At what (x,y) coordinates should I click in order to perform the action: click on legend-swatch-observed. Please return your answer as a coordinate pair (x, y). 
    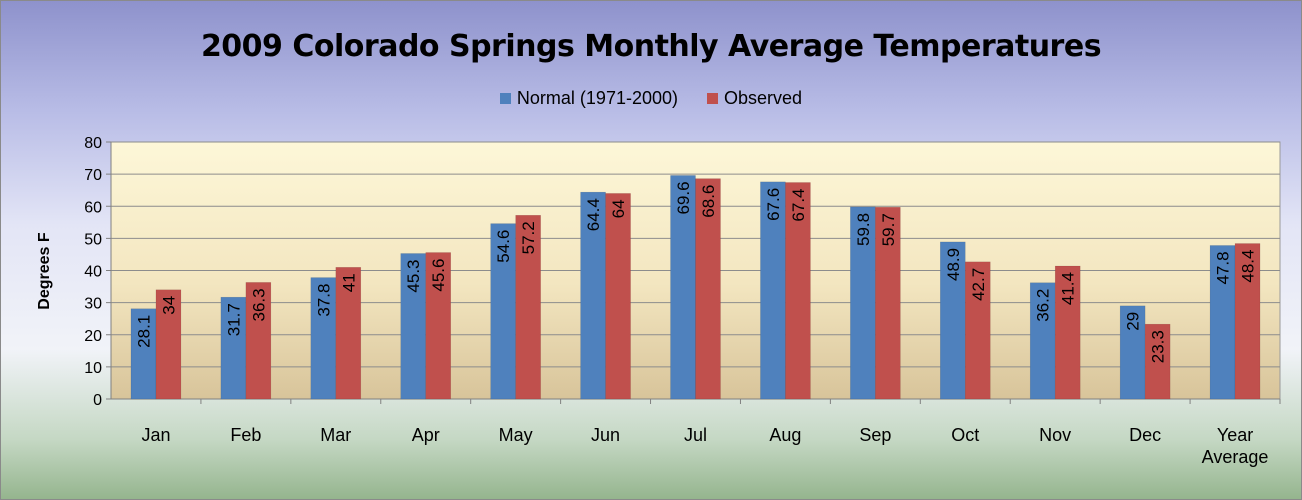
    Looking at the image, I should click on (713, 98).